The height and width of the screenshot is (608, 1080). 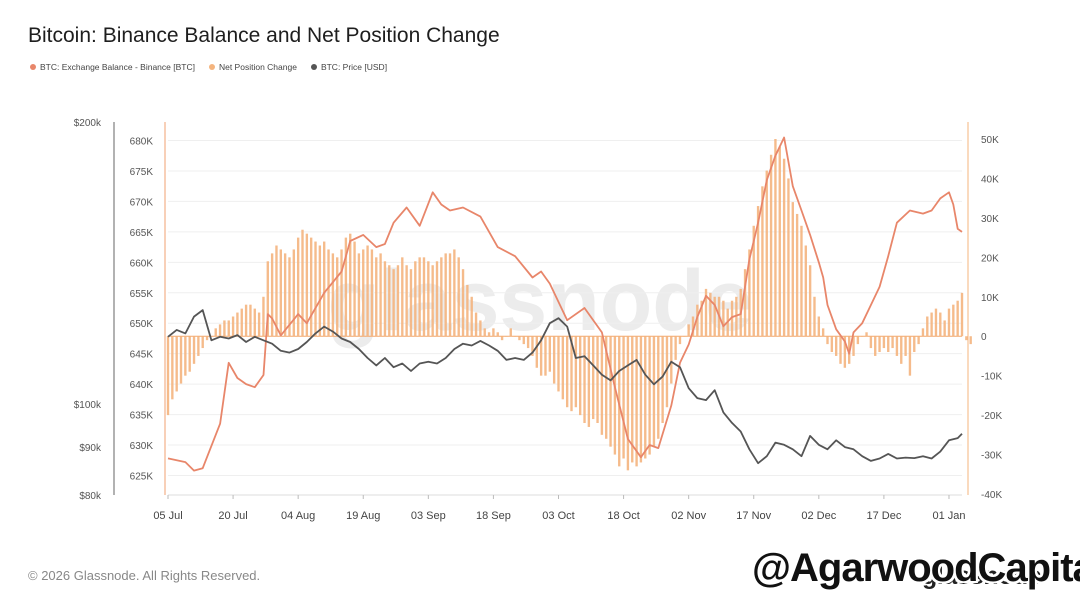 What do you see at coordinates (313, 67) in the screenshot?
I see `legend-dot-price` at bounding box center [313, 67].